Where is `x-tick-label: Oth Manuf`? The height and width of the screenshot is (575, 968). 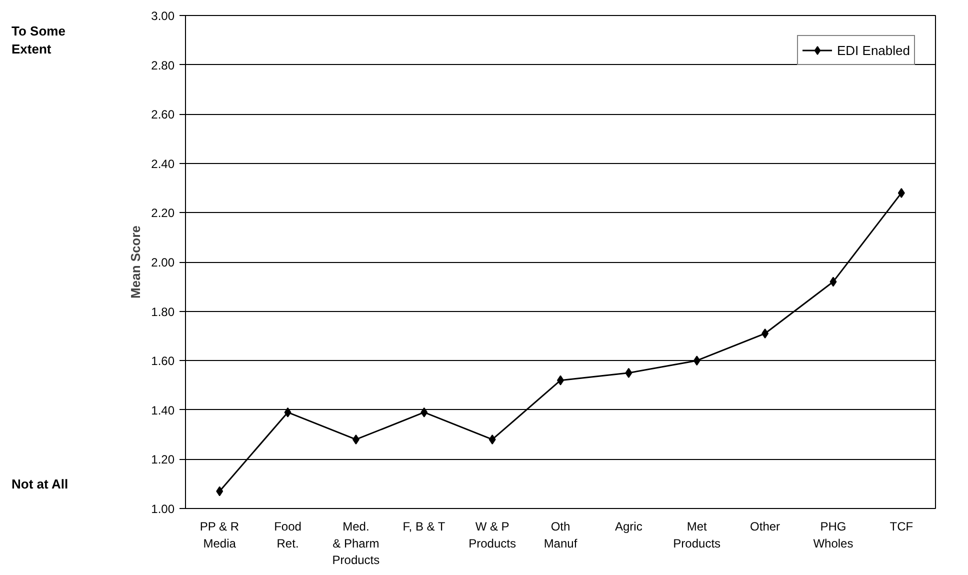 x-tick-label: Oth Manuf is located at coordinates (561, 535).